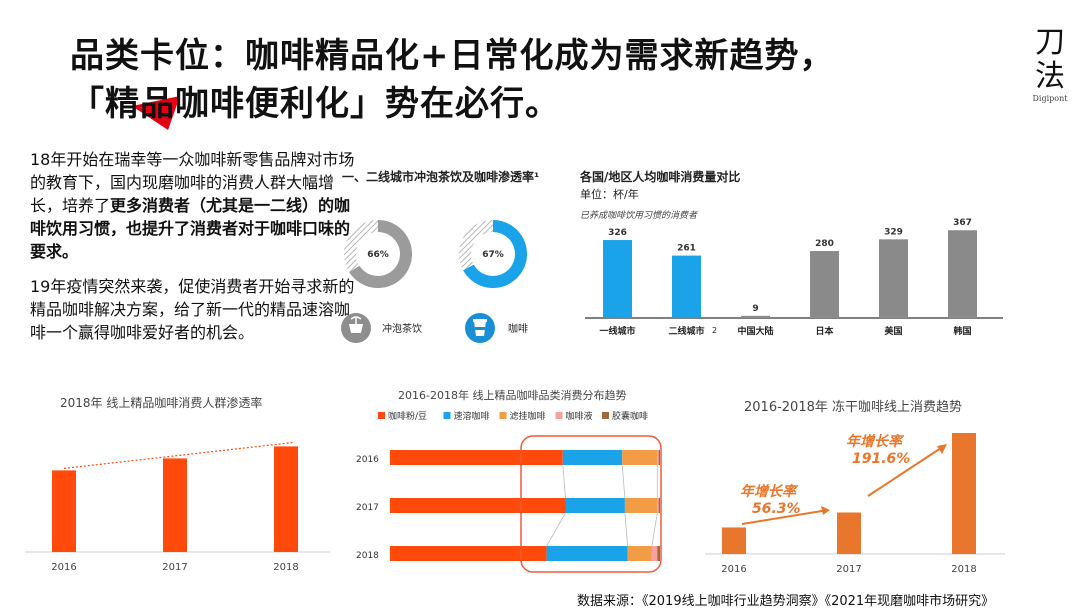 Image resolution: width=1080 pixels, height=614 pixels. I want to click on donut-coffee: 67%, so click(493, 254).